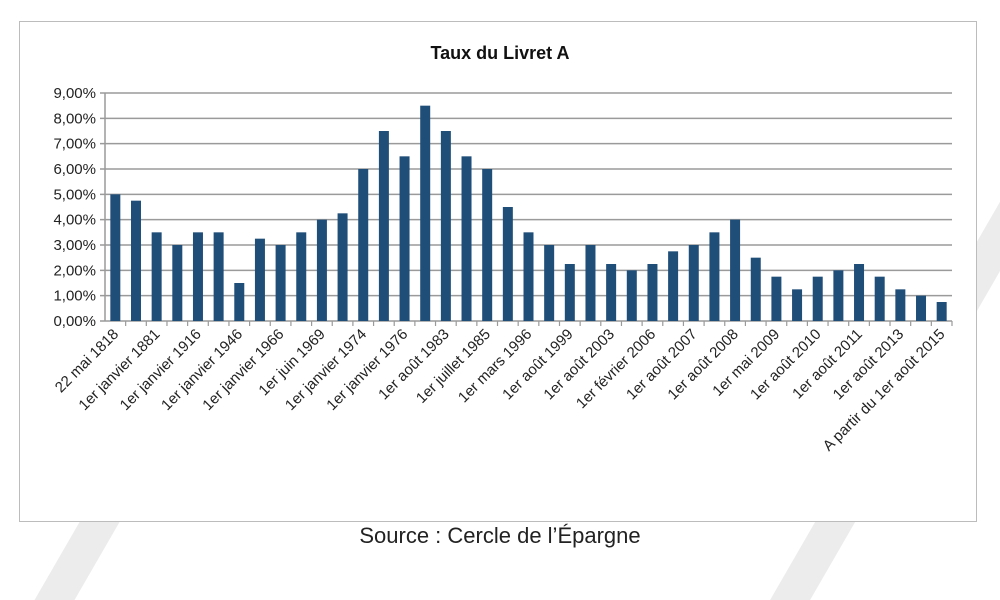 The image size is (1000, 600). I want to click on y-tick-label: 1,00%, so click(74, 296).